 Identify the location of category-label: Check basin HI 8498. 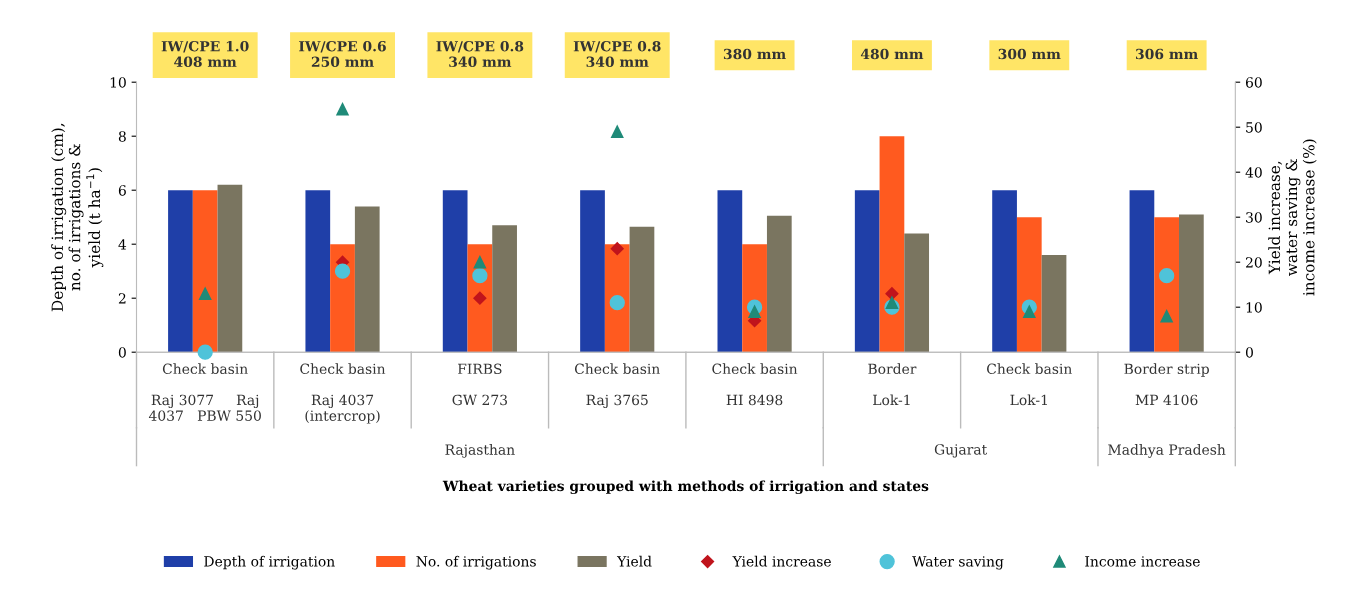
(755, 384).